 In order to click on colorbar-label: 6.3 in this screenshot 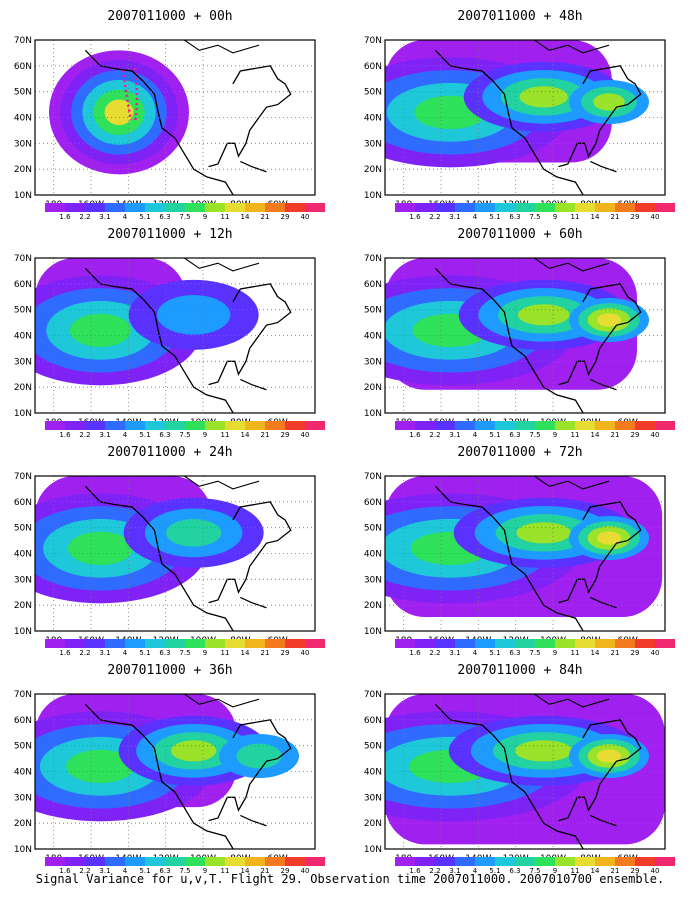, I will do `click(165, 653)`.